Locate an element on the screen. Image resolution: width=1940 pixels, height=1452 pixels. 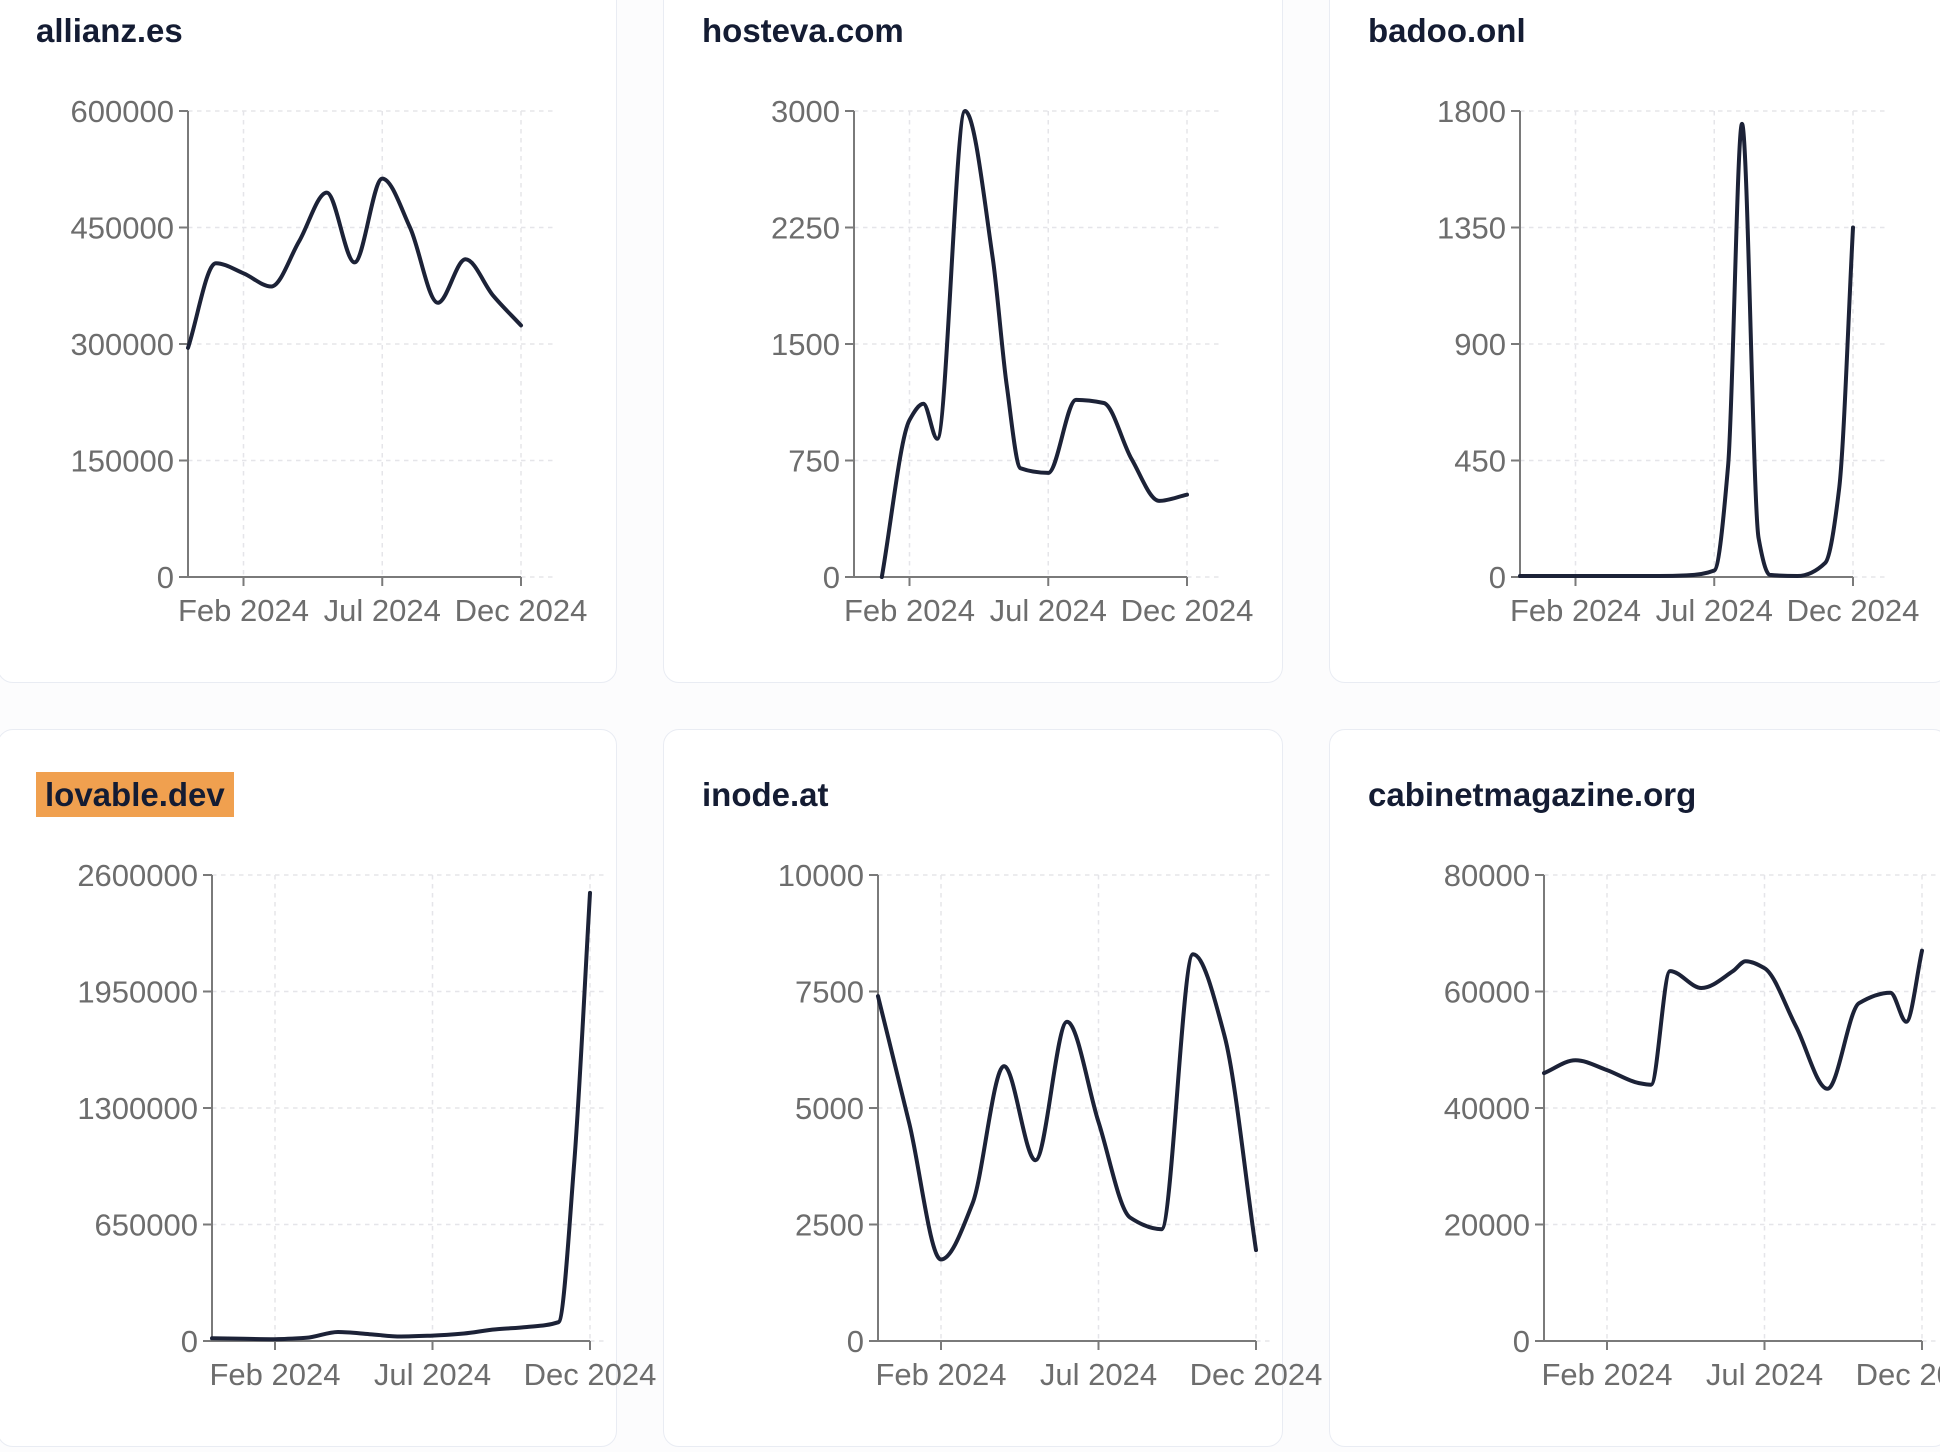
y-tick-label: 1350 is located at coordinates (1471, 228).